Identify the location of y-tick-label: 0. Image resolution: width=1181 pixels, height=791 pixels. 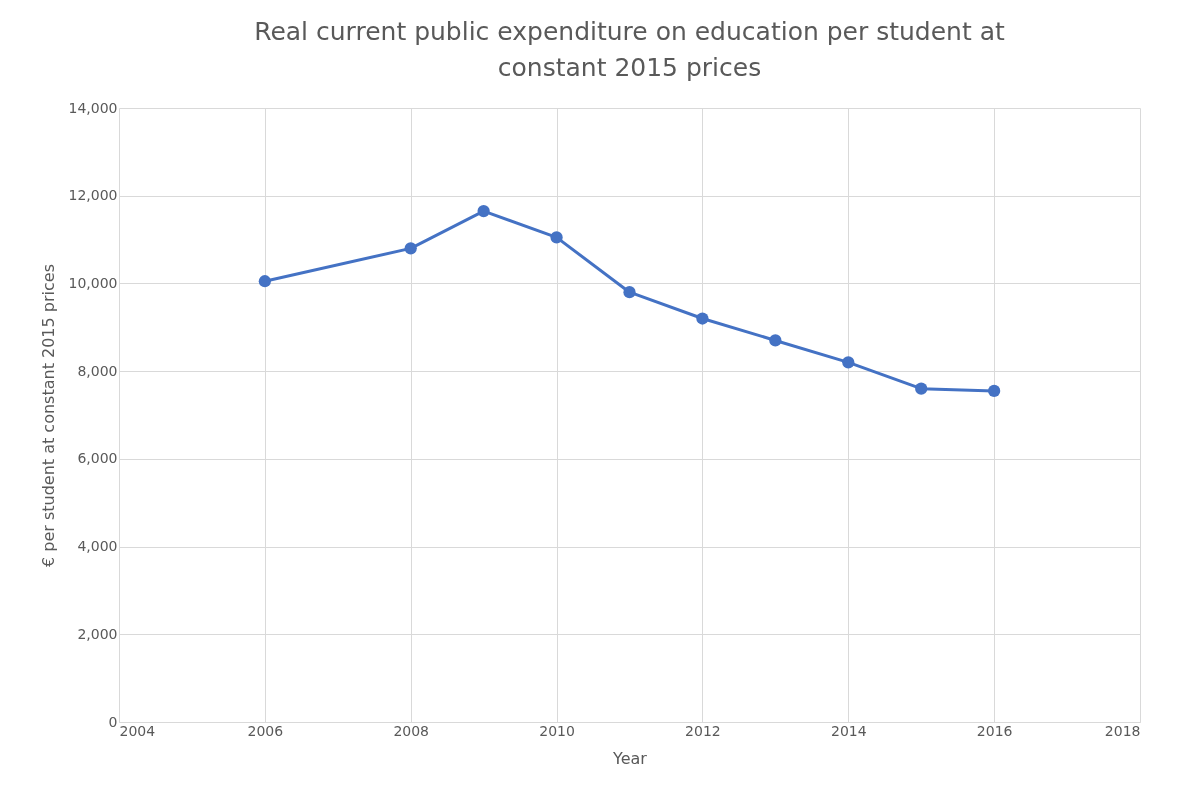
(113, 721).